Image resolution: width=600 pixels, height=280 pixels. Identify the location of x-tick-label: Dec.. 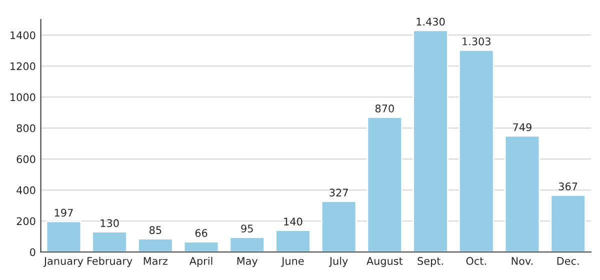
(568, 261).